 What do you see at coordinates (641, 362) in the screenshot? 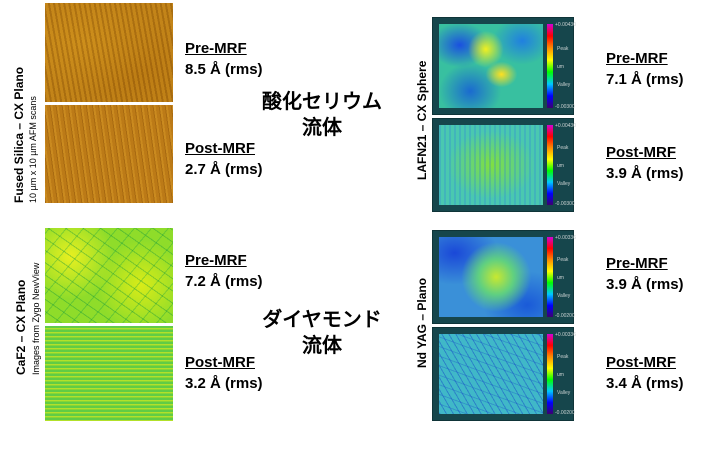
I see `ndyag-post-label: Post-MRF` at bounding box center [641, 362].